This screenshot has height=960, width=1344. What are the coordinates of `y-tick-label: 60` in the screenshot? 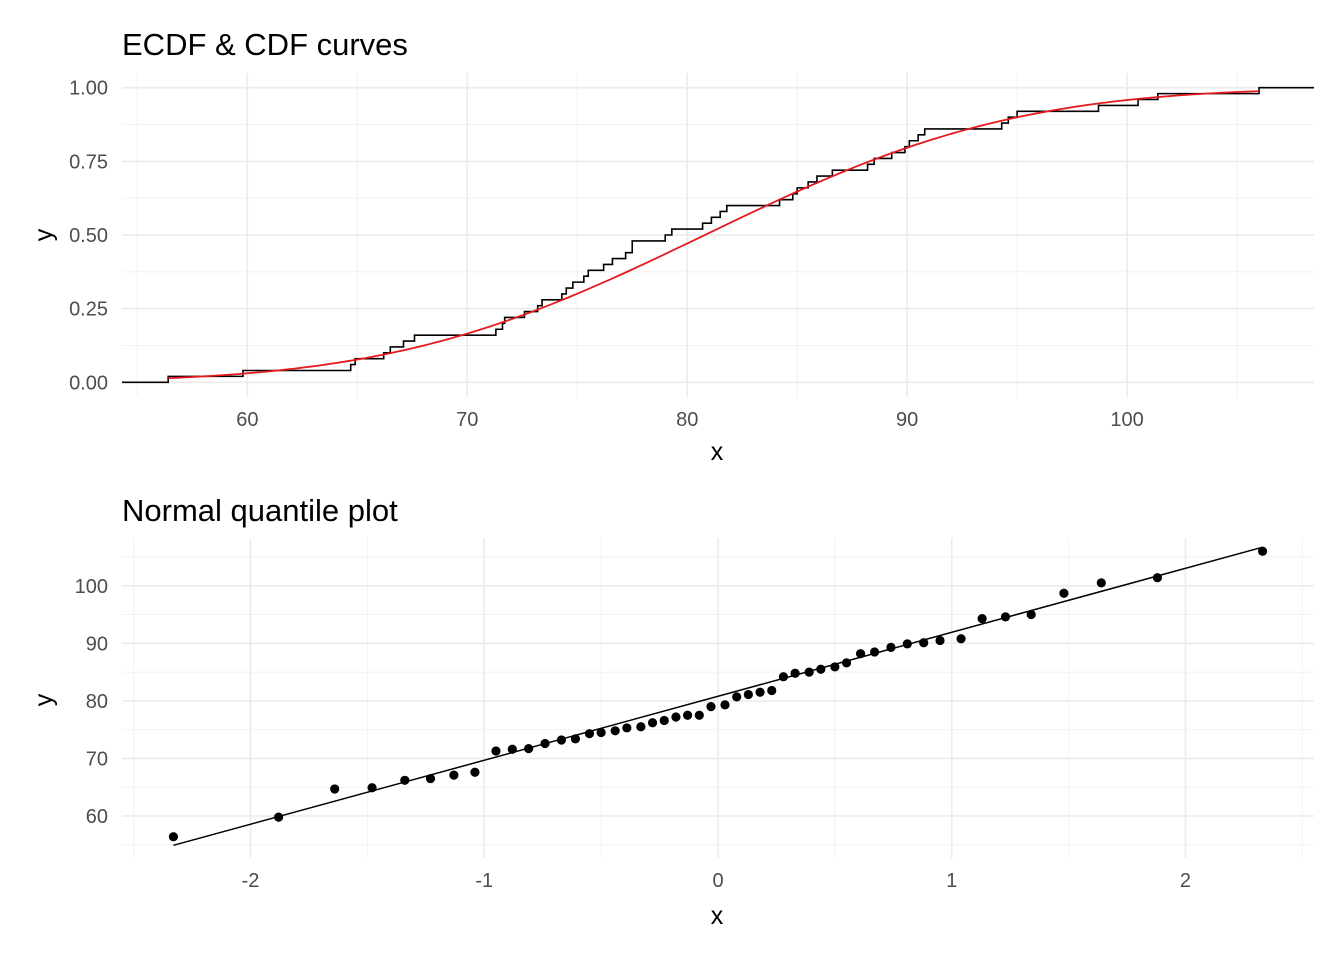 It's located at (97, 817).